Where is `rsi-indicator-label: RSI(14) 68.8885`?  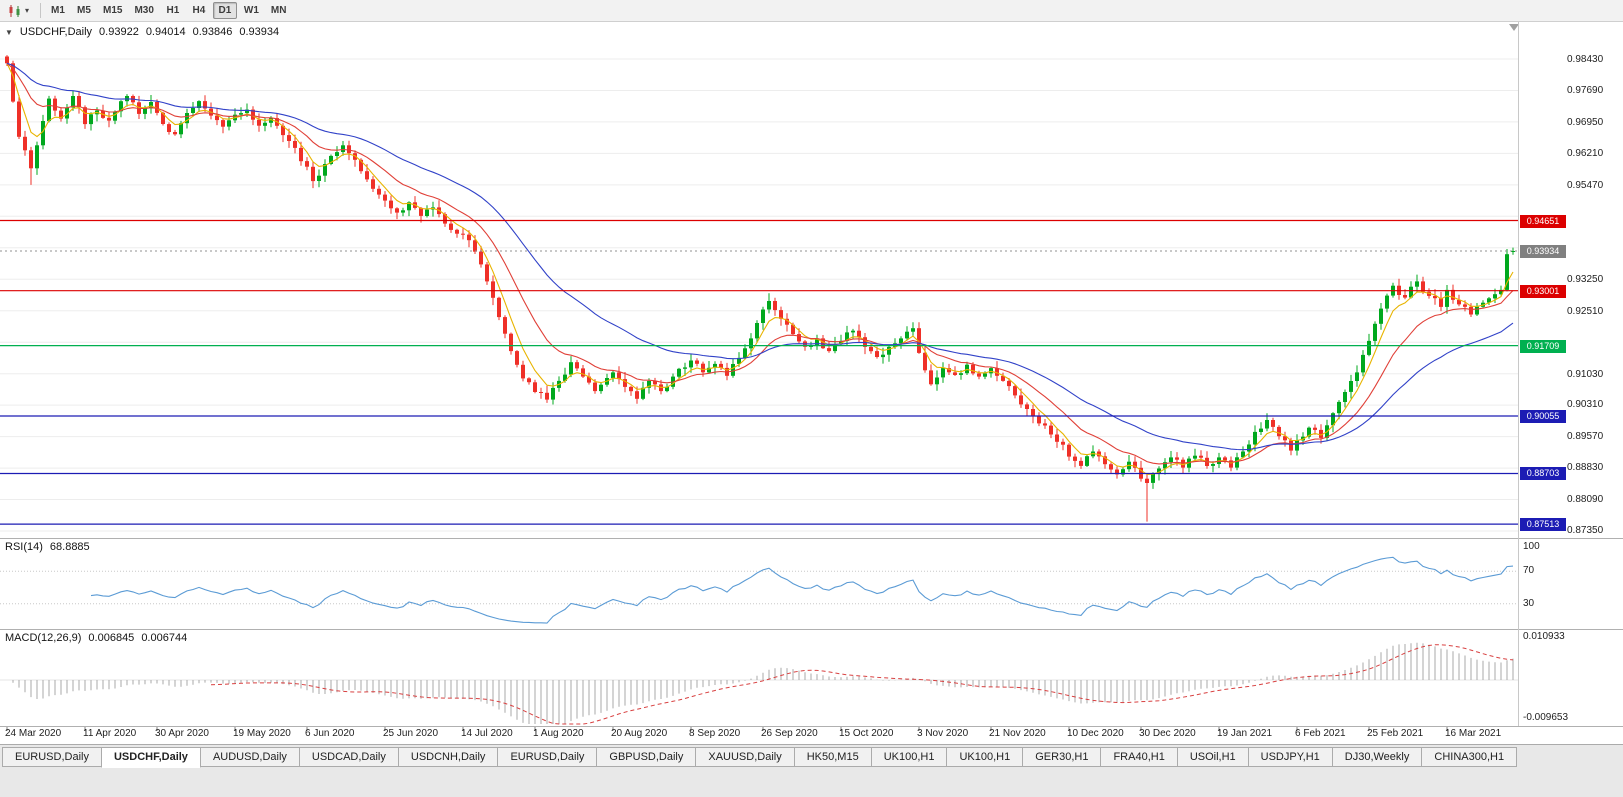 rsi-indicator-label: RSI(14) 68.8885 is located at coordinates (47, 547).